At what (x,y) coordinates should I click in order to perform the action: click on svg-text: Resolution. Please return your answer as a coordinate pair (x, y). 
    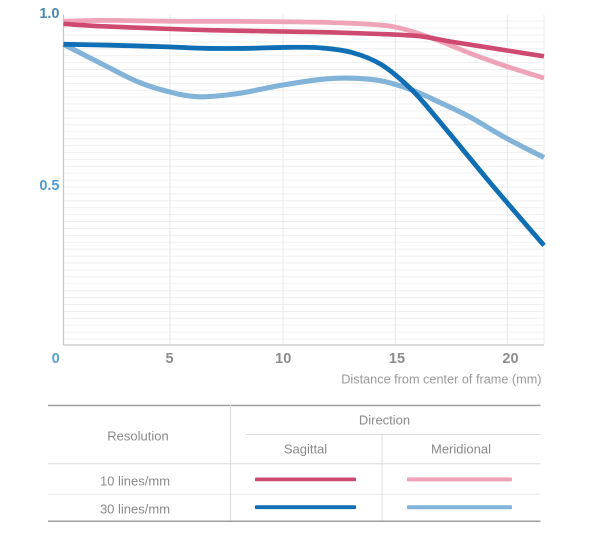
    Looking at the image, I should click on (137, 436).